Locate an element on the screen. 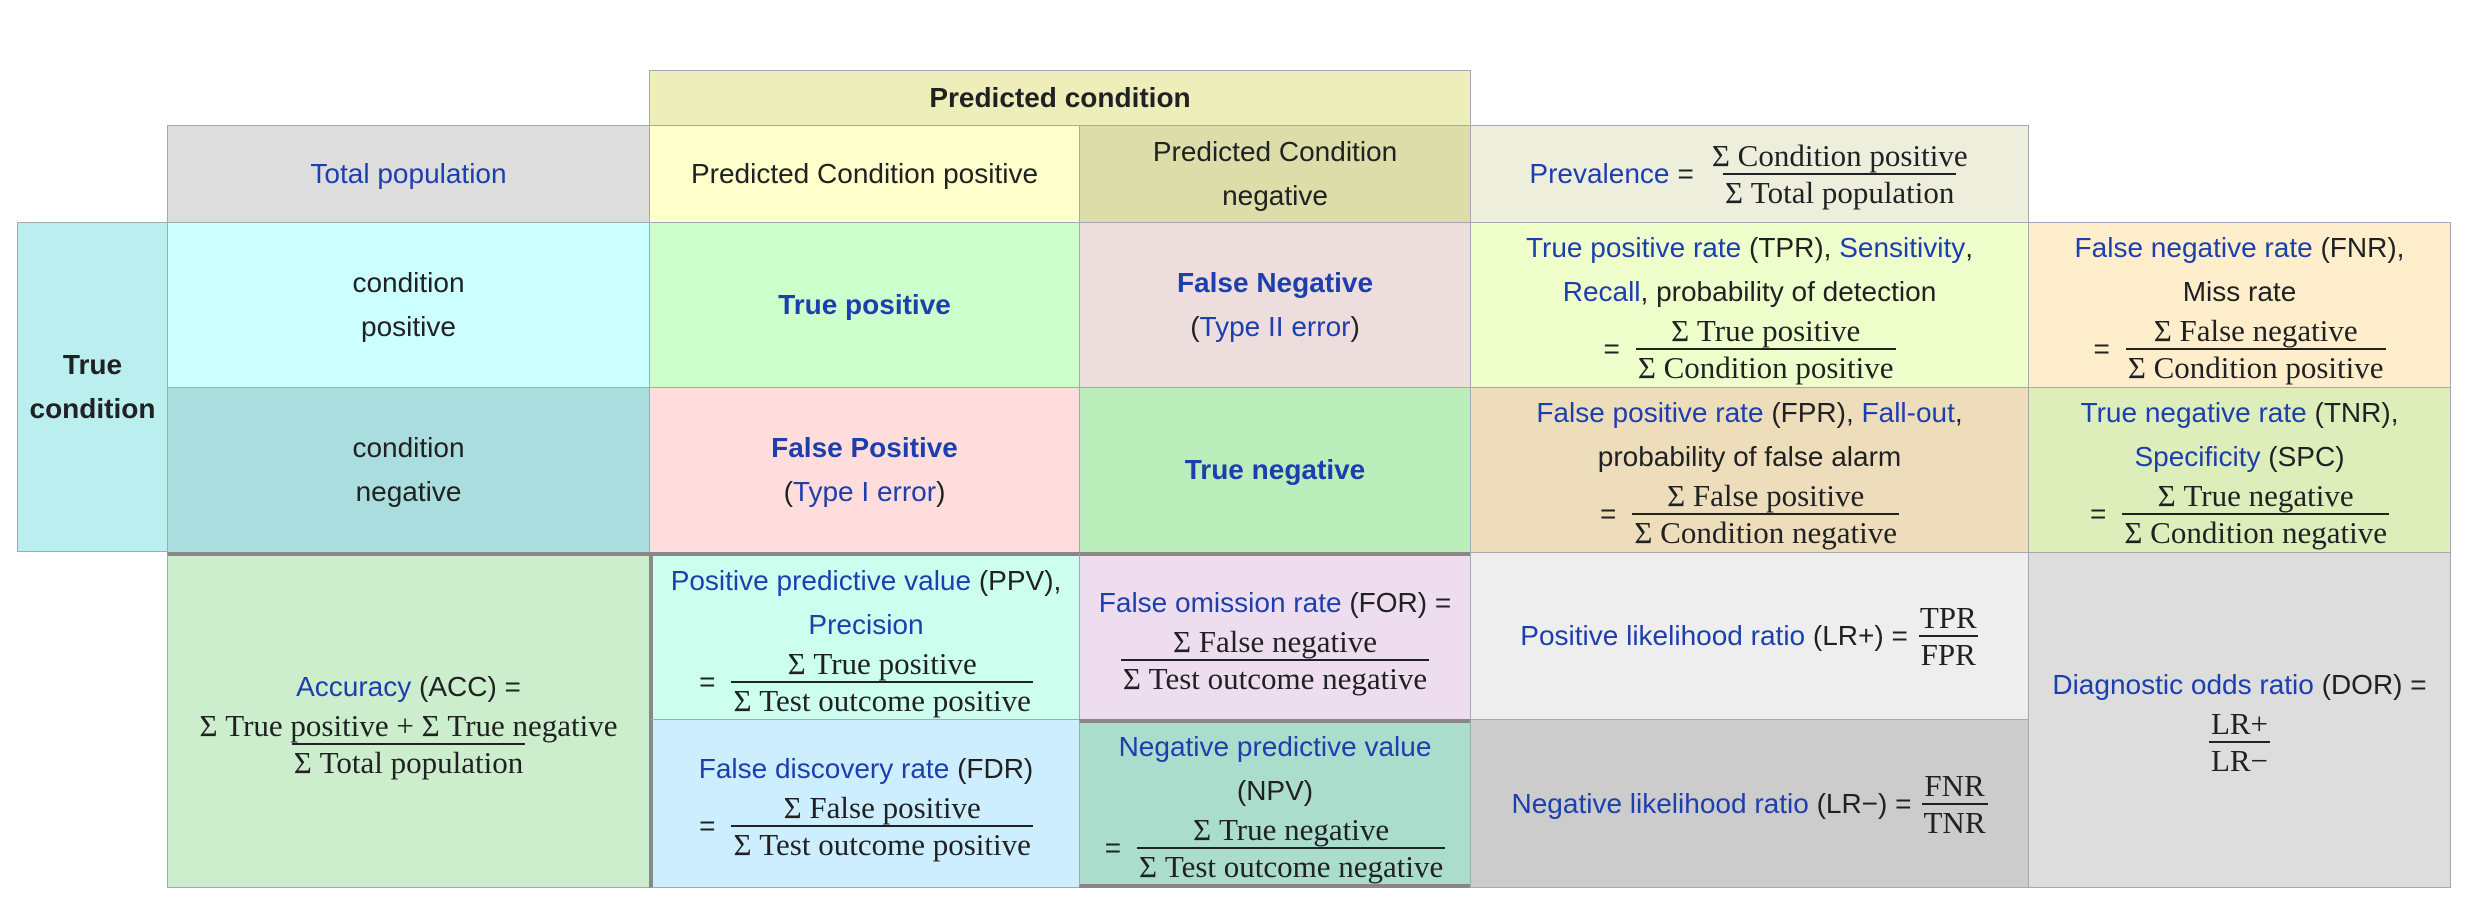 This screenshot has width=2468, height=912. fnr-abbr: (FNR), is located at coordinates (2362, 247).